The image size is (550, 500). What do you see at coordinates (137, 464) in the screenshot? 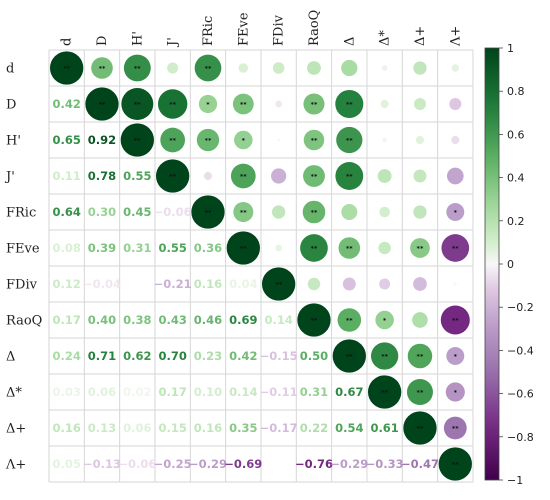
I see `corr-value: −0.06` at bounding box center [137, 464].